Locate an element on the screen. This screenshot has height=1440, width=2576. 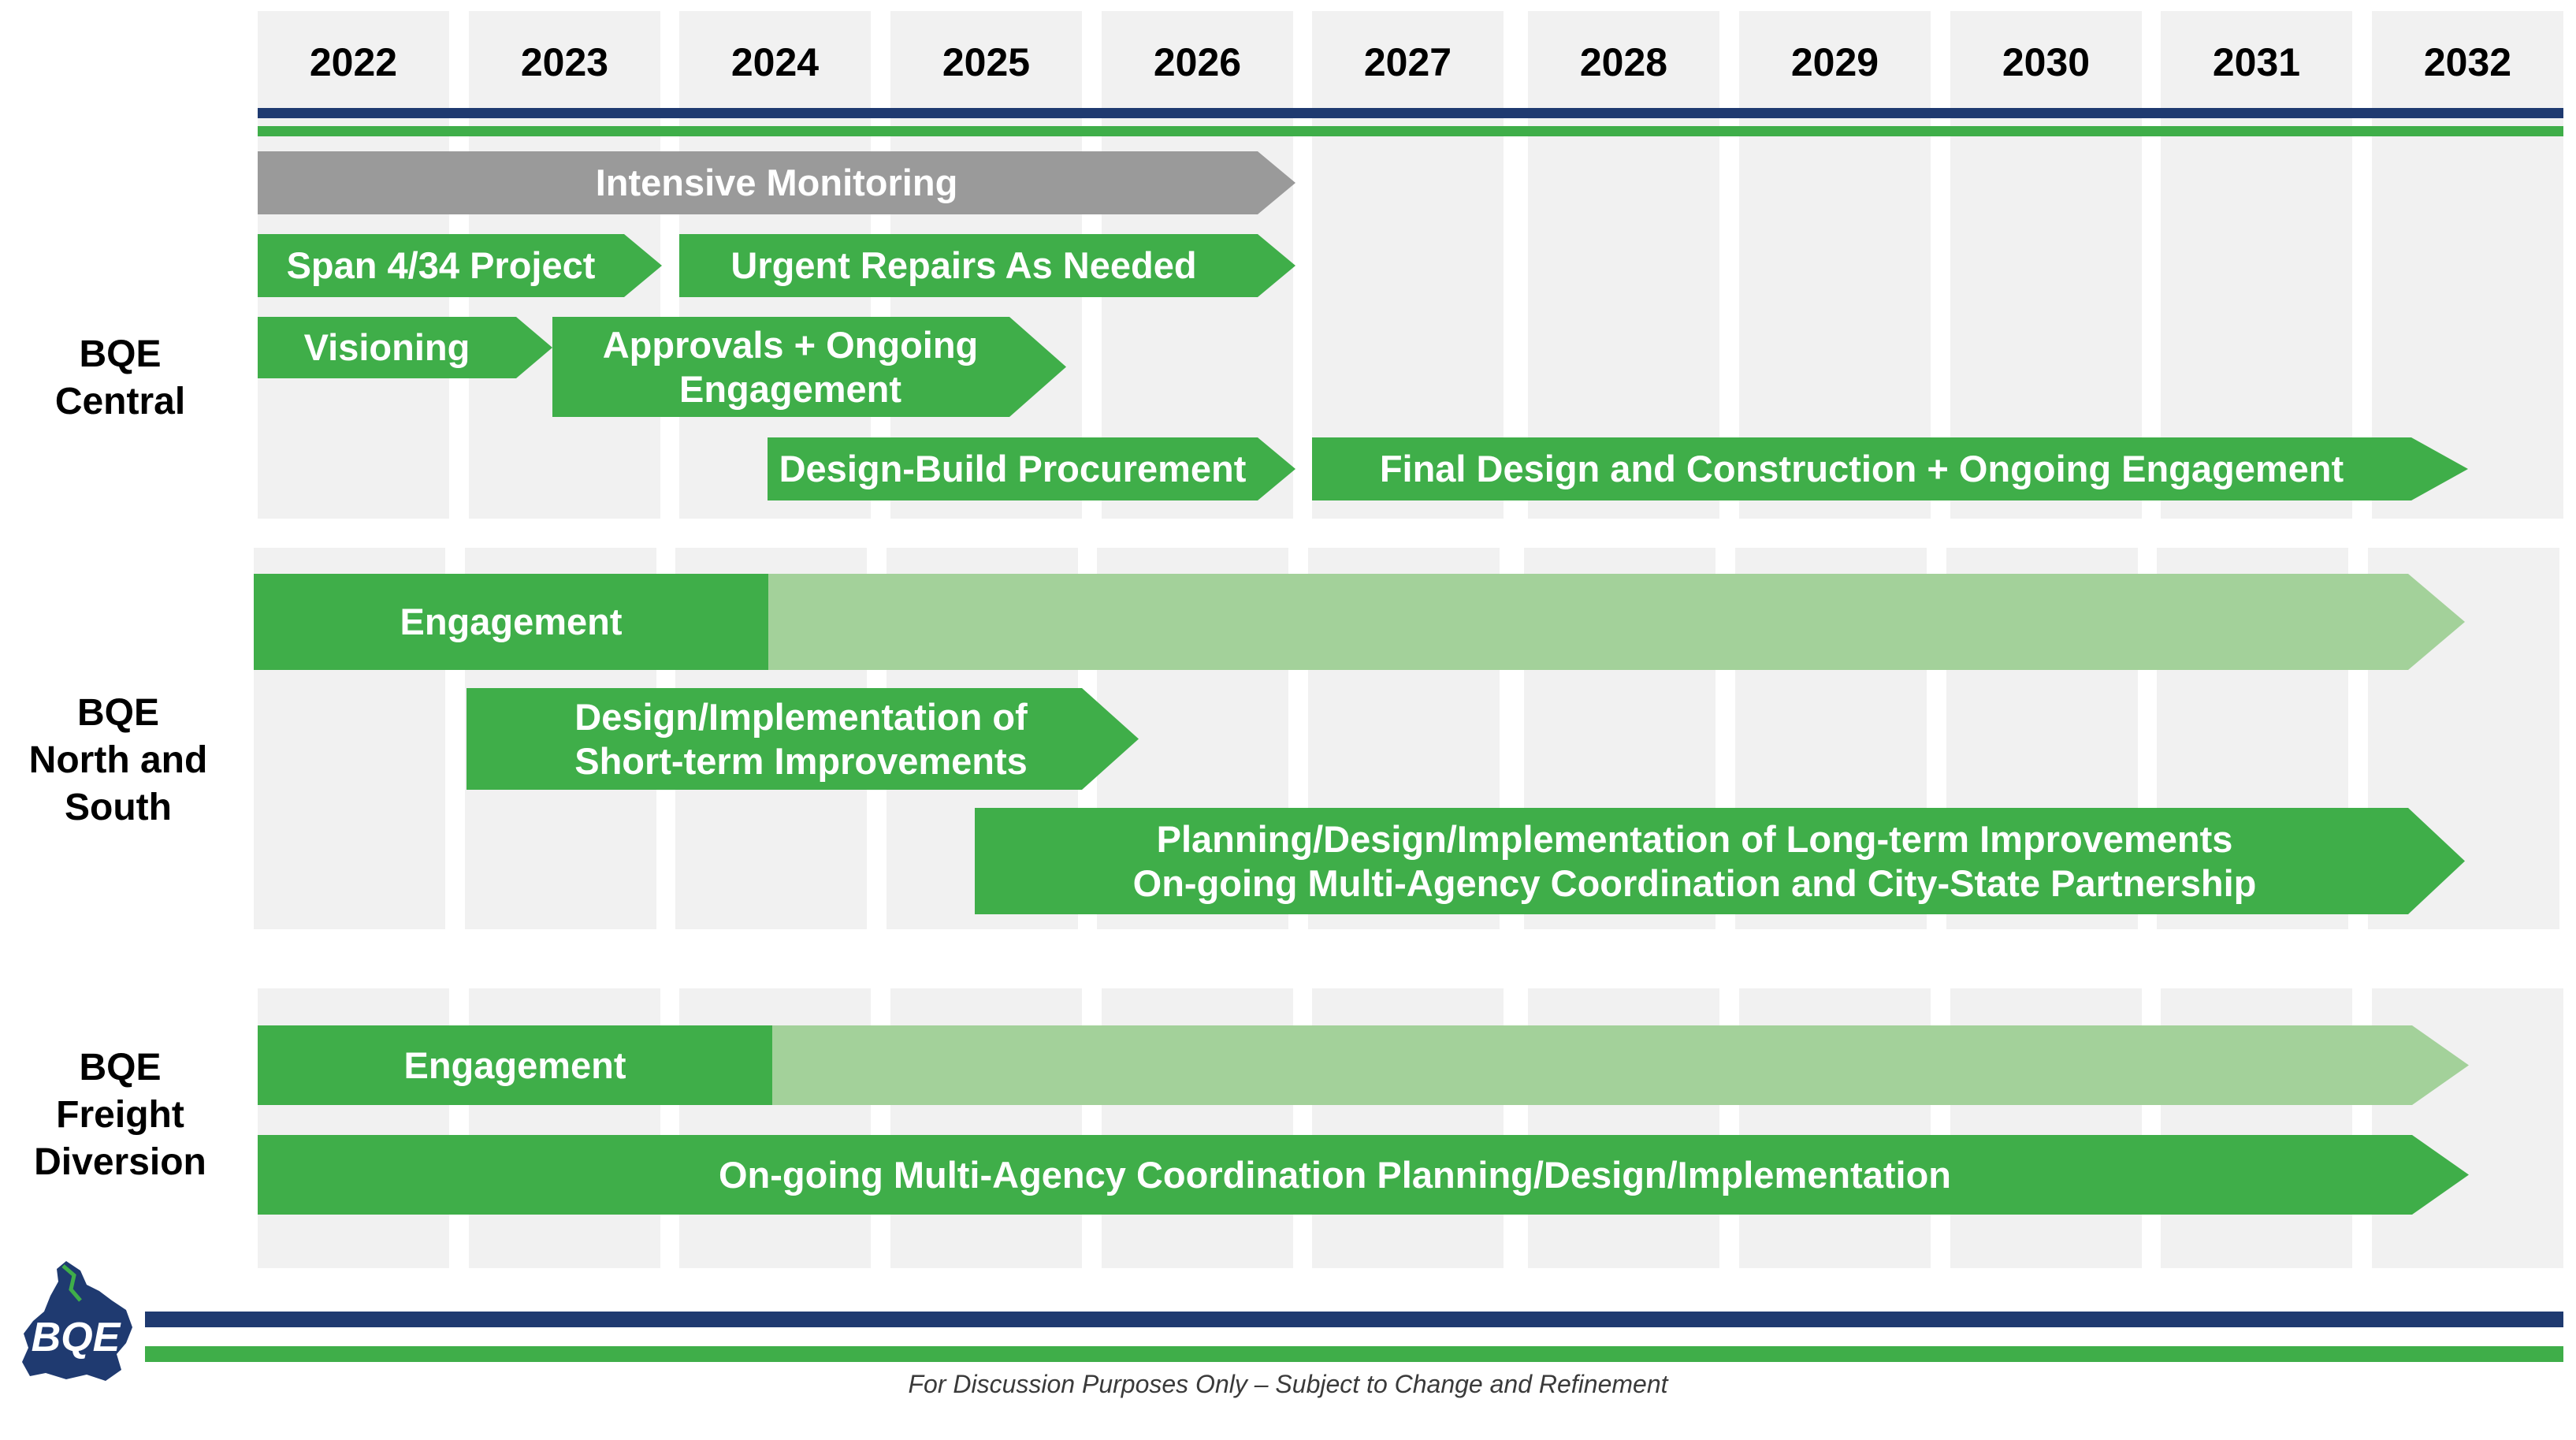
footer-rule-green is located at coordinates (1354, 1354).